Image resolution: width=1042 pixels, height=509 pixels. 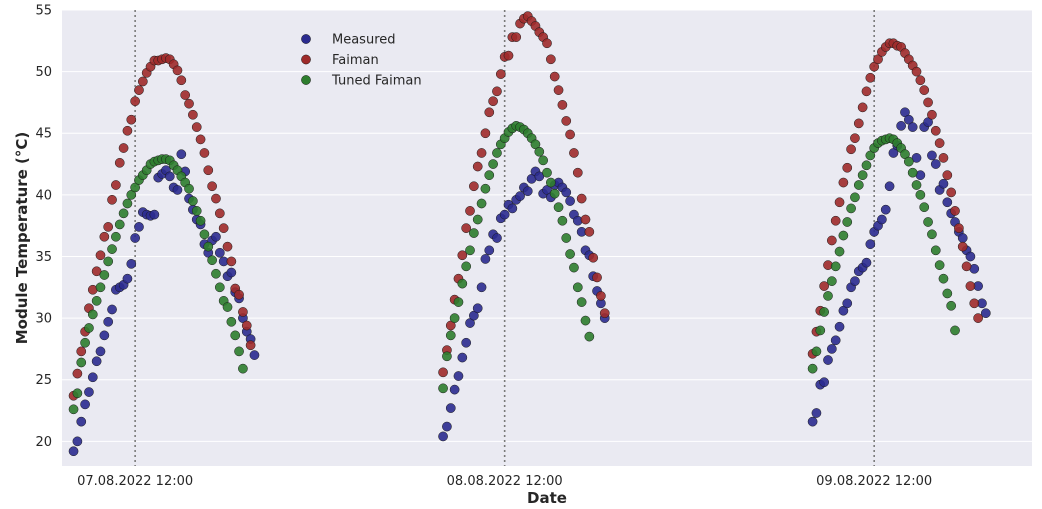 What do you see at coordinates (547, 498) in the screenshot?
I see `x-axis-label: Date` at bounding box center [547, 498].